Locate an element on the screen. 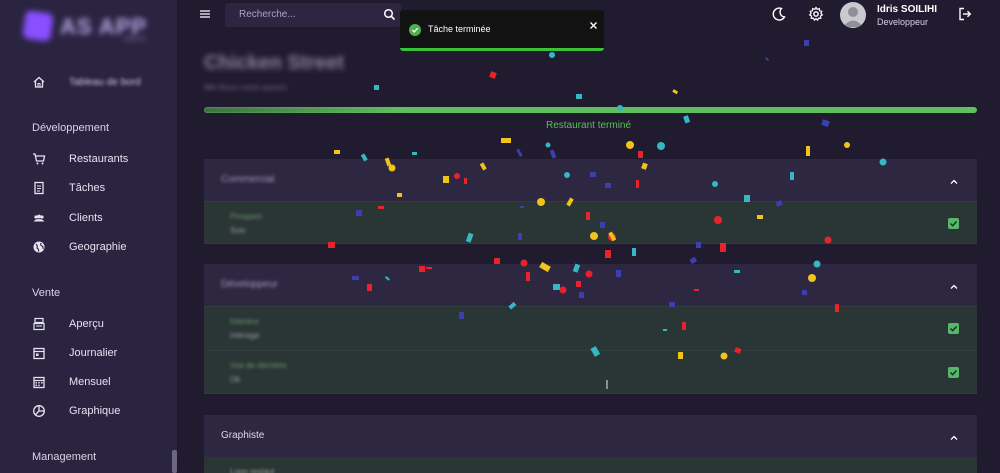  task-row: Logo restaut is located at coordinates (590, 465).